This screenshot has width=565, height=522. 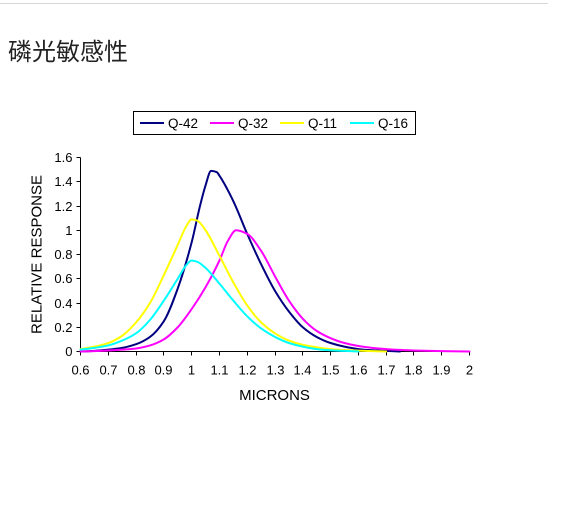 What do you see at coordinates (68, 351) in the screenshot?
I see `y-tick-label: 0` at bounding box center [68, 351].